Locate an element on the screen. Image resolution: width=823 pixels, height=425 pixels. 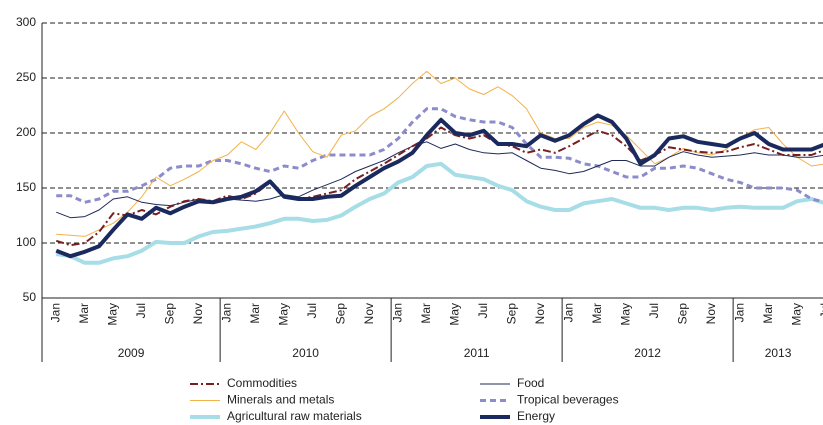
y-tick-label: 300 is located at coordinates (26, 22).